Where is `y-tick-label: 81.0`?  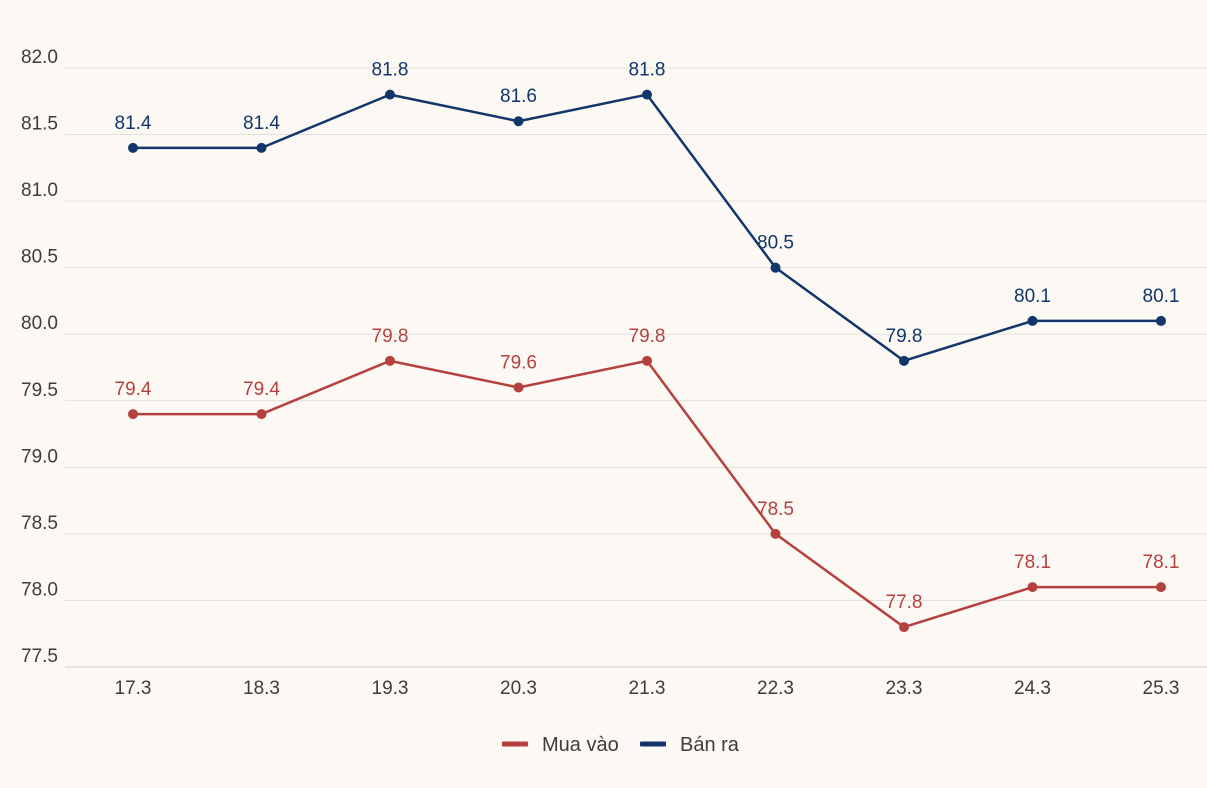
y-tick-label: 81.0 is located at coordinates (39, 190).